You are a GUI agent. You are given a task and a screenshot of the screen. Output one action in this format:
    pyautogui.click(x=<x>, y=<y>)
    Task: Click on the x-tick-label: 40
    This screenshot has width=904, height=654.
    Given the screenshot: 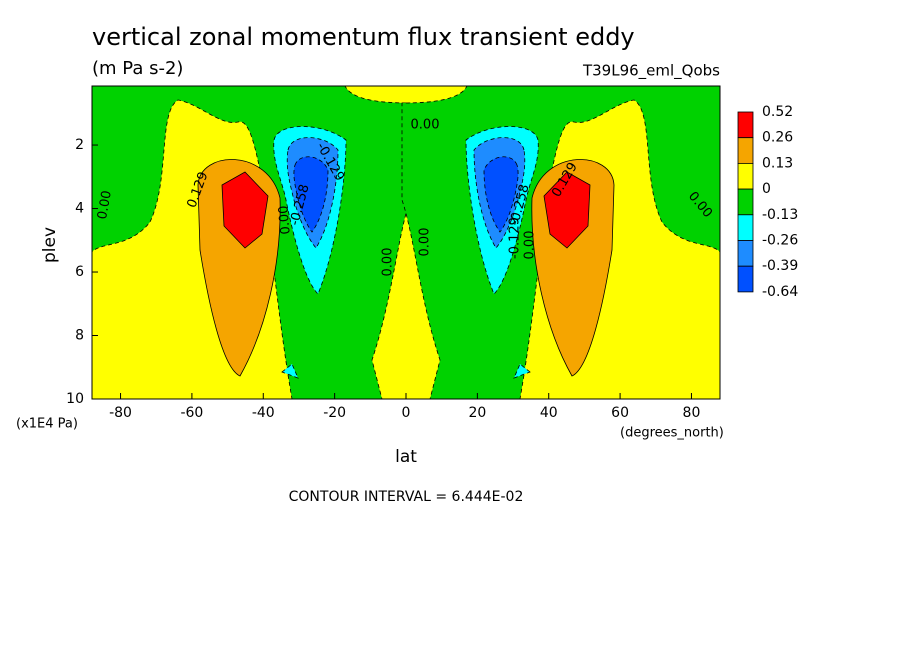 What is the action you would take?
    pyautogui.click(x=549, y=413)
    